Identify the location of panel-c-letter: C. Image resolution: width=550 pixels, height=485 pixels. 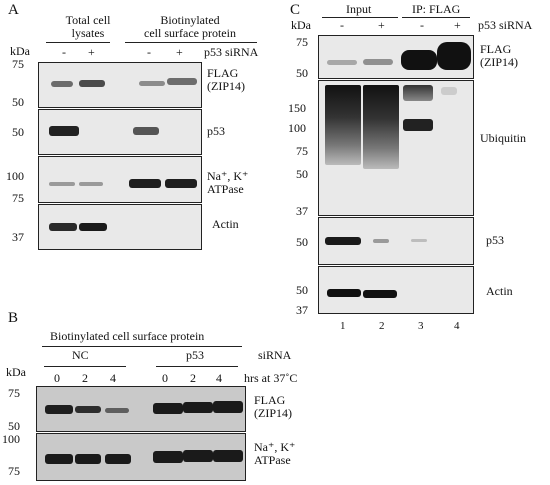
(295, 10).